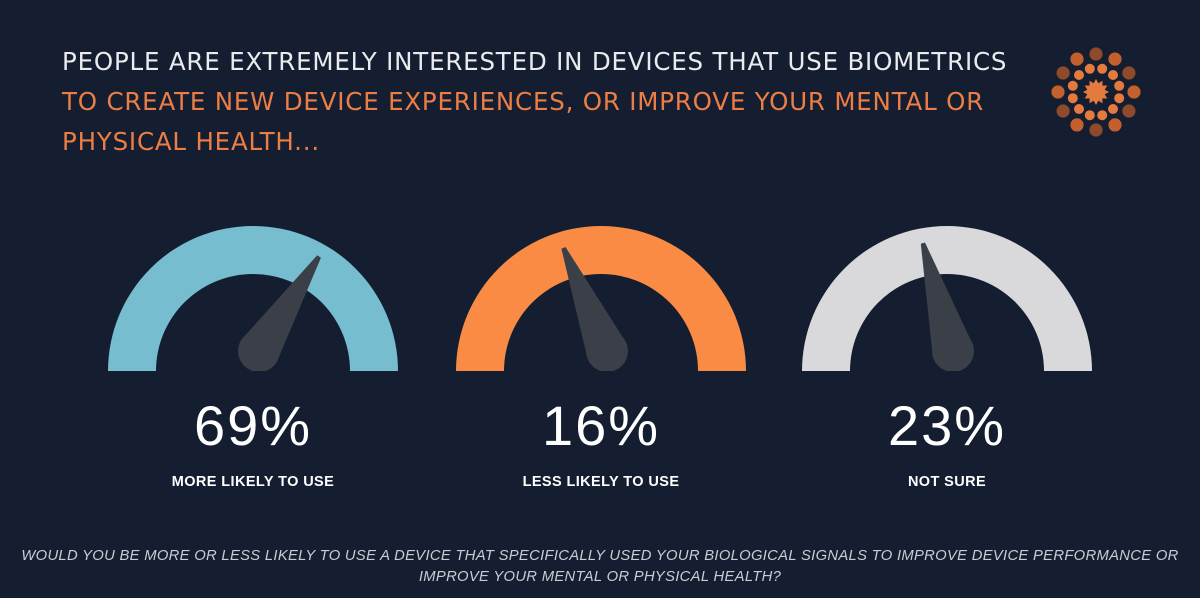  I want to click on gauge-less-likely, so click(601, 298).